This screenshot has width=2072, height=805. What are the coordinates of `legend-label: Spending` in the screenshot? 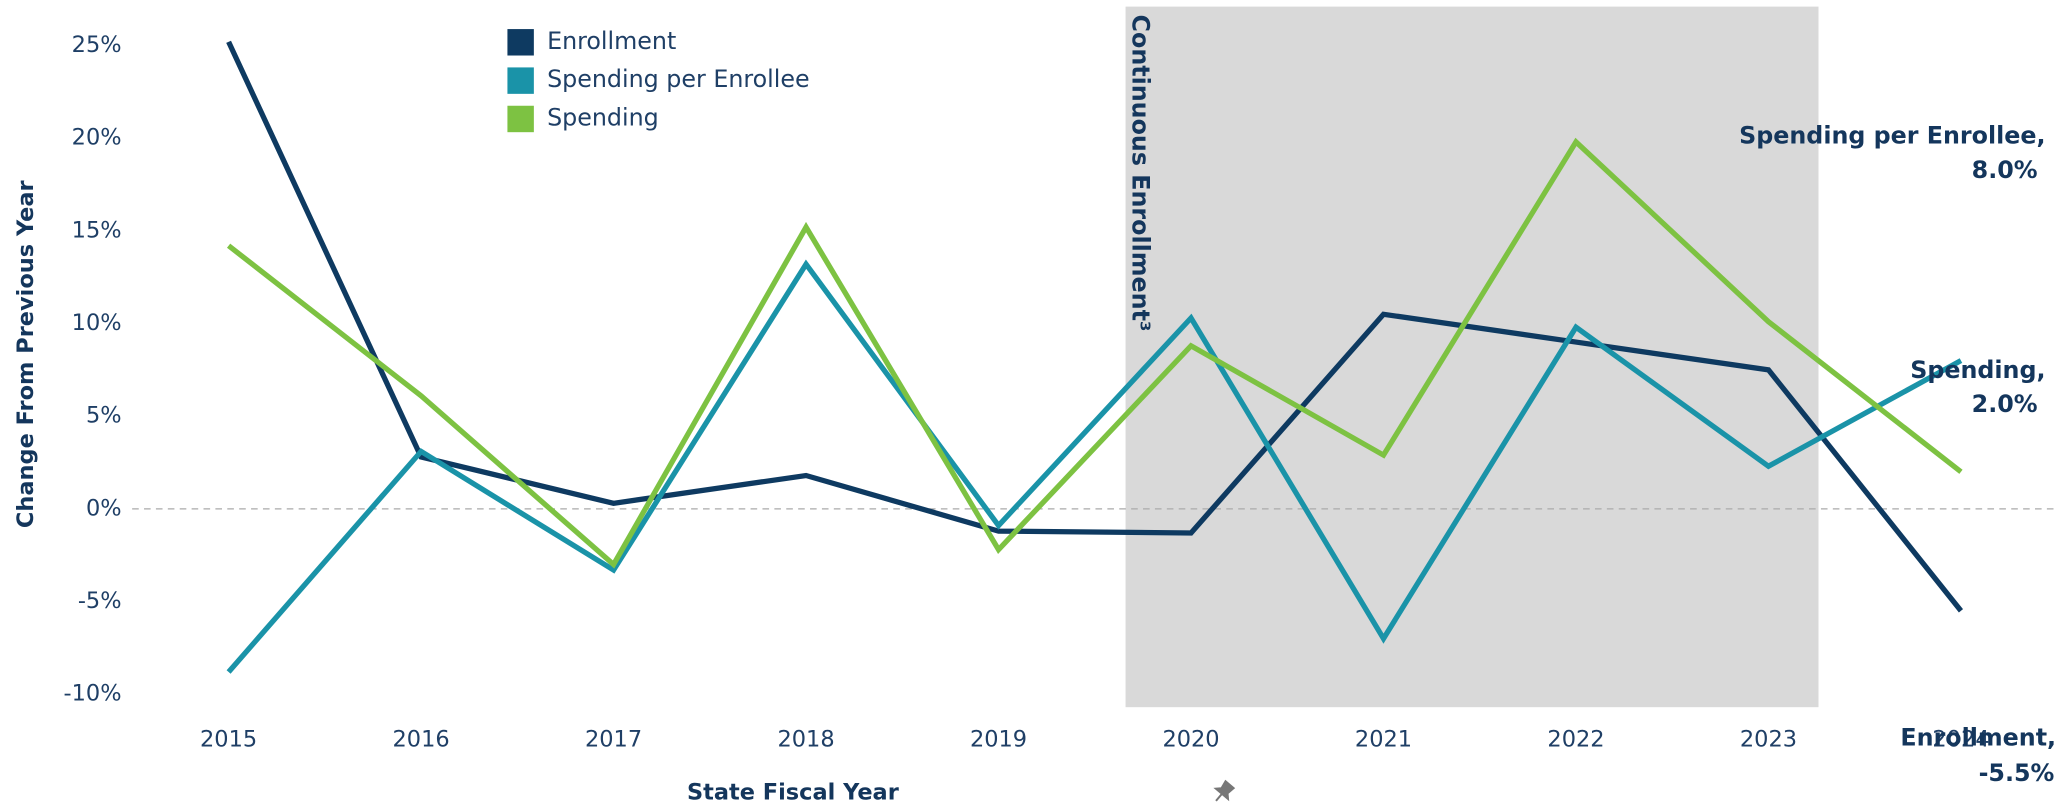 It's located at (603, 117).